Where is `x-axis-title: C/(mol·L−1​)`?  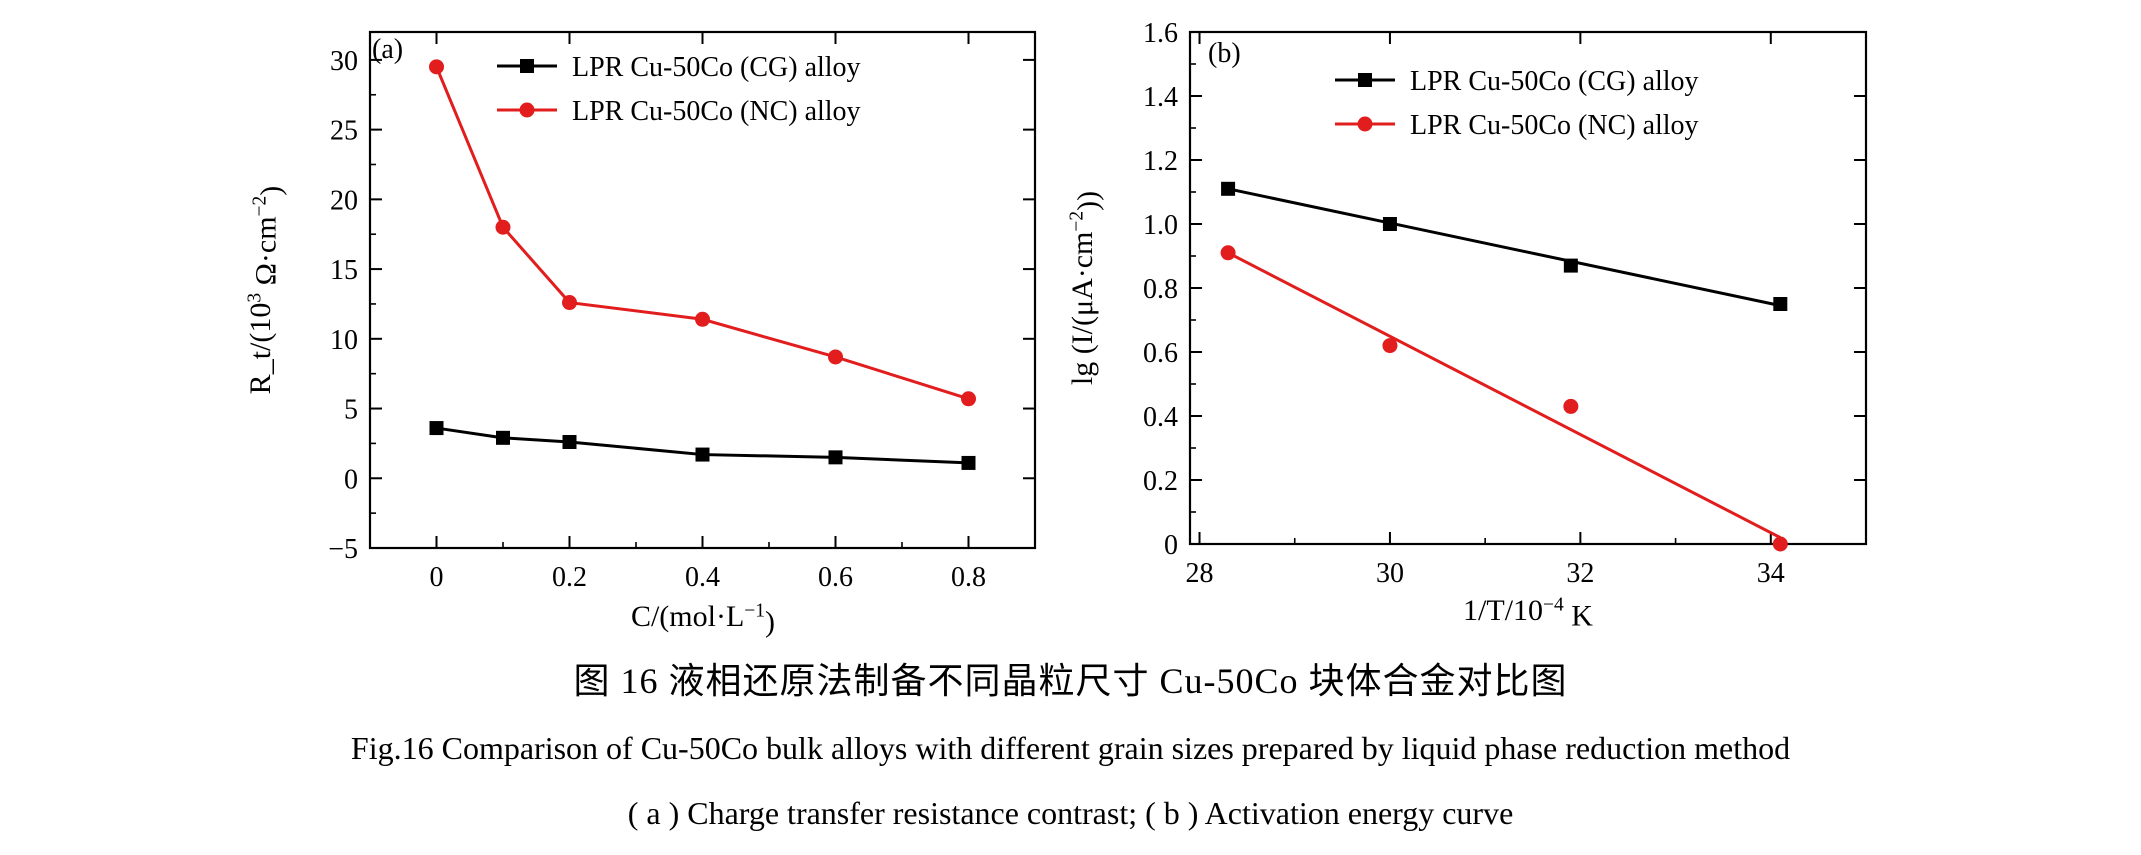
x-axis-title: C/(mol·L−1​) is located at coordinates (703, 619).